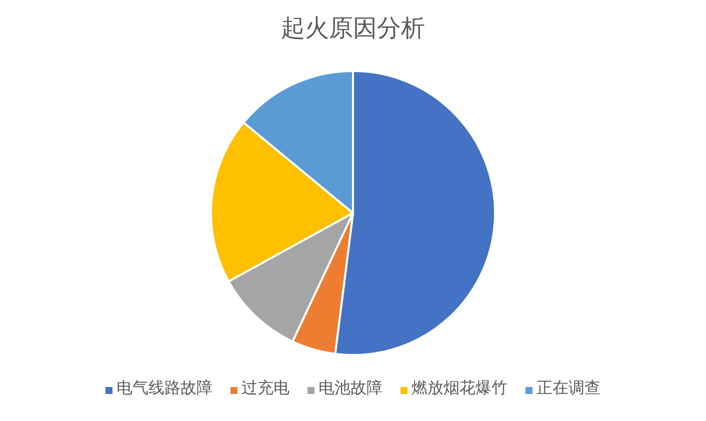 Image resolution: width=706 pixels, height=421 pixels. What do you see at coordinates (266, 387) in the screenshot?
I see `legend-label: 过充电` at bounding box center [266, 387].